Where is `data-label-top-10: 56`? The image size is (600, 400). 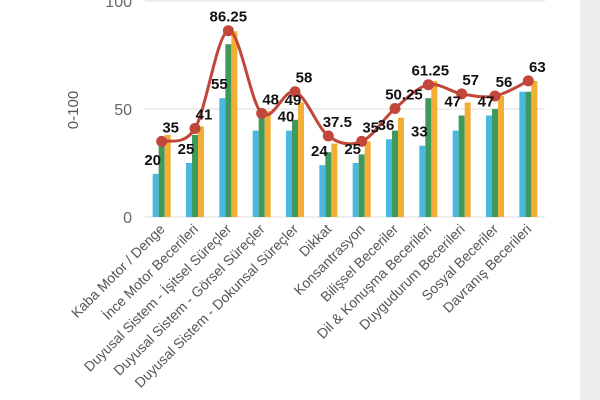 data-label-top-10: 56 is located at coordinates (504, 82).